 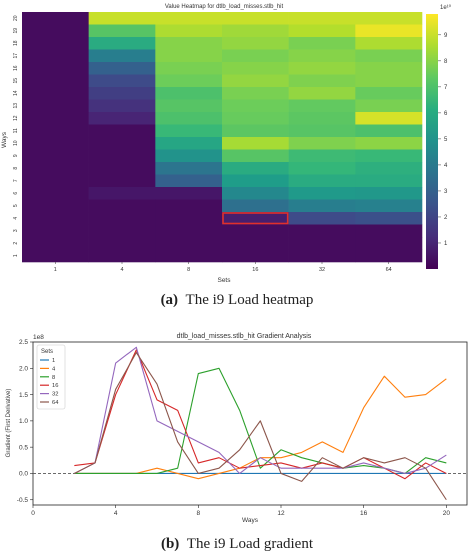 I want to click on colorbar-tick-label: 7, so click(x=446, y=88).